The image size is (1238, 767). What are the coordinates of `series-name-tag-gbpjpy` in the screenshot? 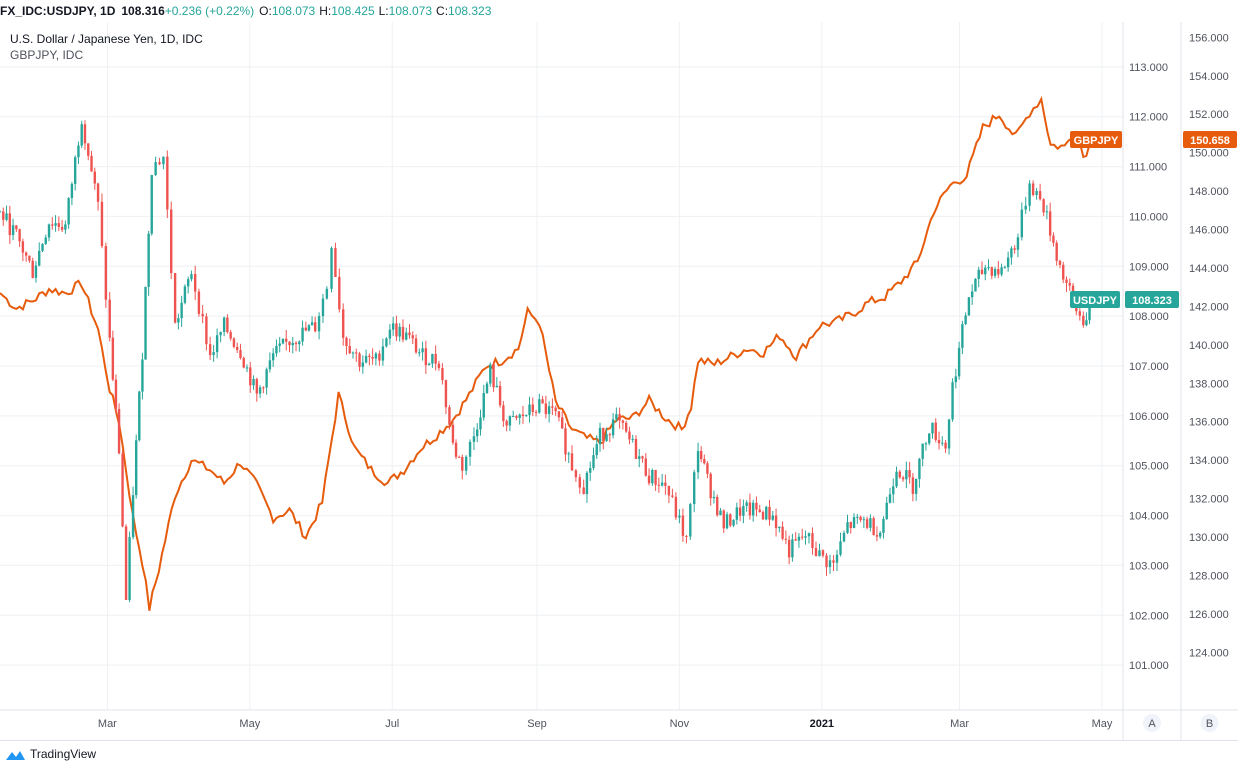 It's located at (1096, 140).